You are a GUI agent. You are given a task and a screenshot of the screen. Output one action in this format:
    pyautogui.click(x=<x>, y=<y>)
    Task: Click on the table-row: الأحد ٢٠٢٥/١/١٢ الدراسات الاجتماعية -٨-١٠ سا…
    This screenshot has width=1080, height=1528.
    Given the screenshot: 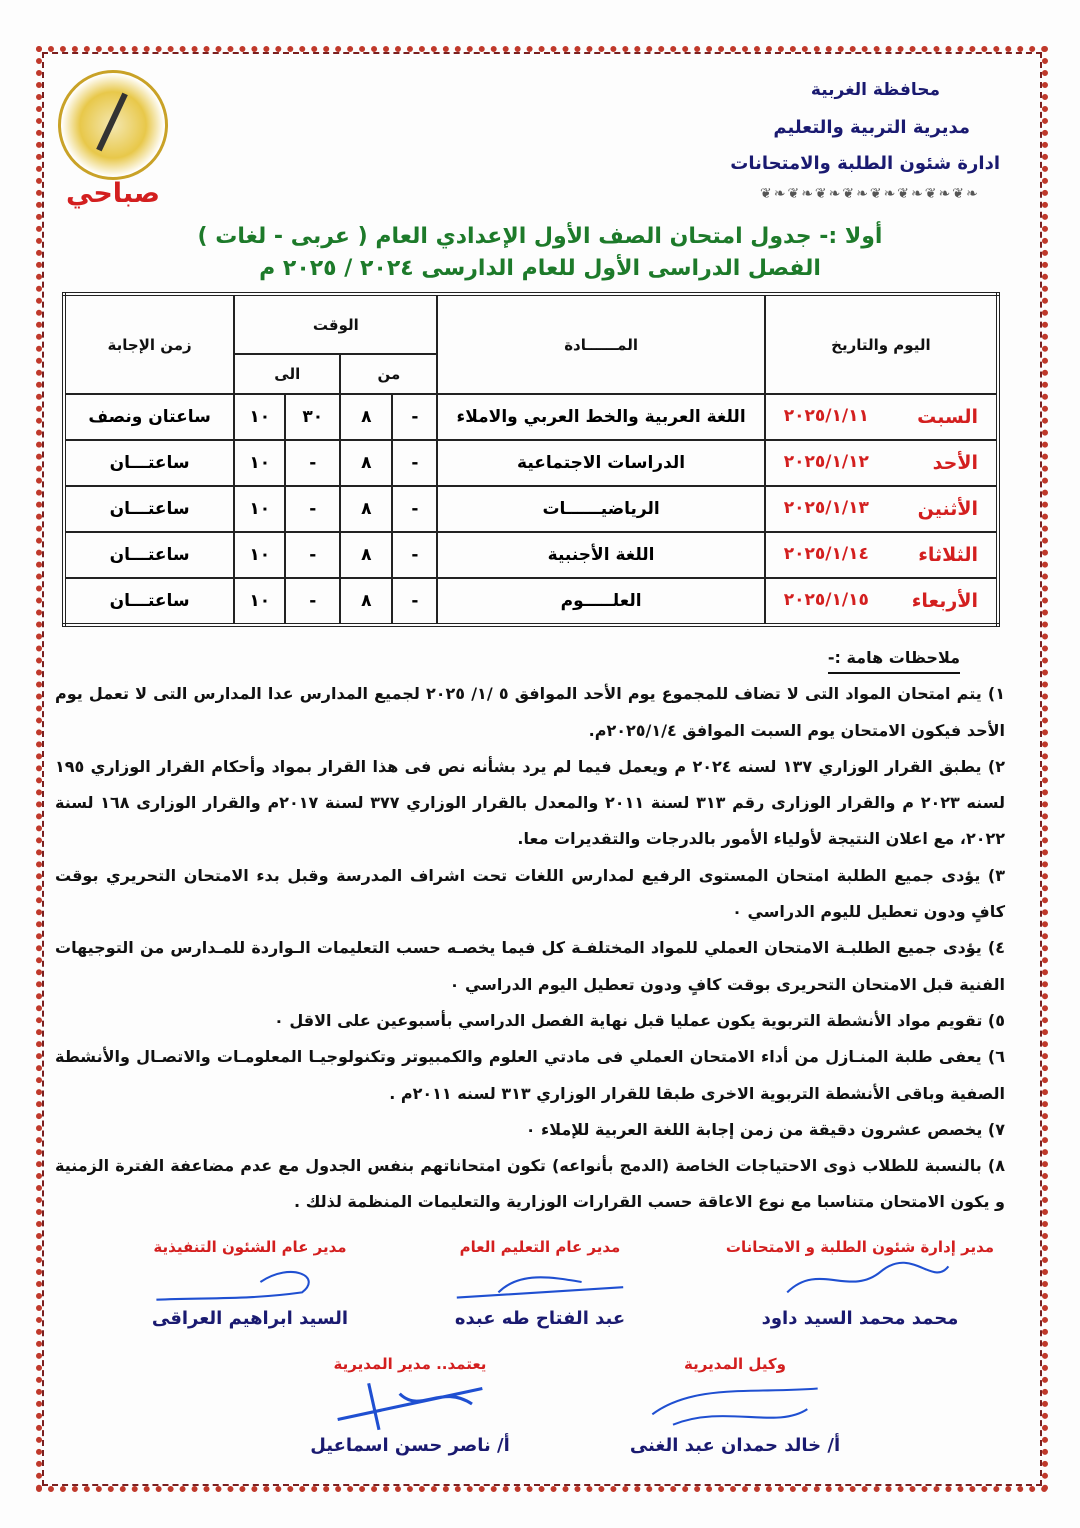 What is the action you would take?
    pyautogui.click(x=531, y=463)
    